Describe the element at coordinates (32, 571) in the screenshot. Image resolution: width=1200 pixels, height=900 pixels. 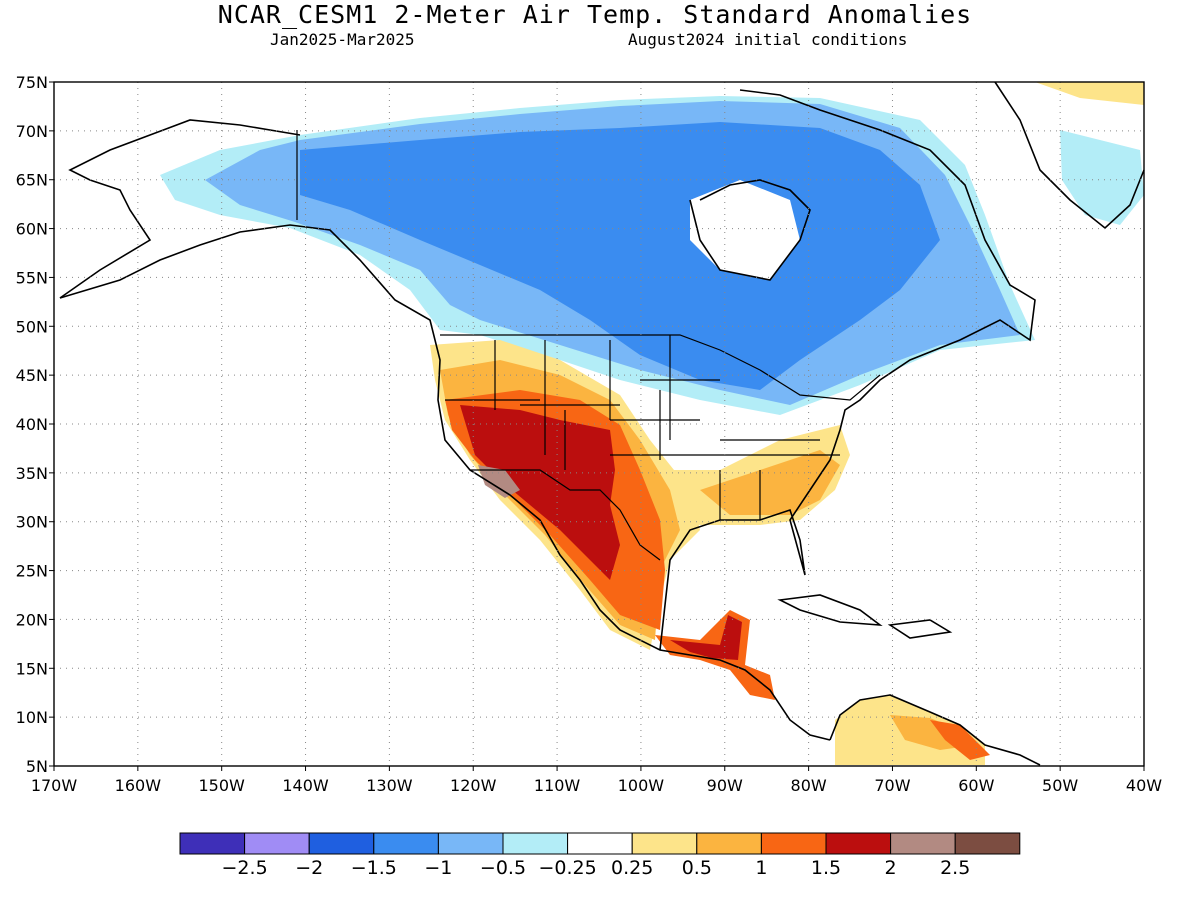
I see `latitude-label: 25N` at that location.